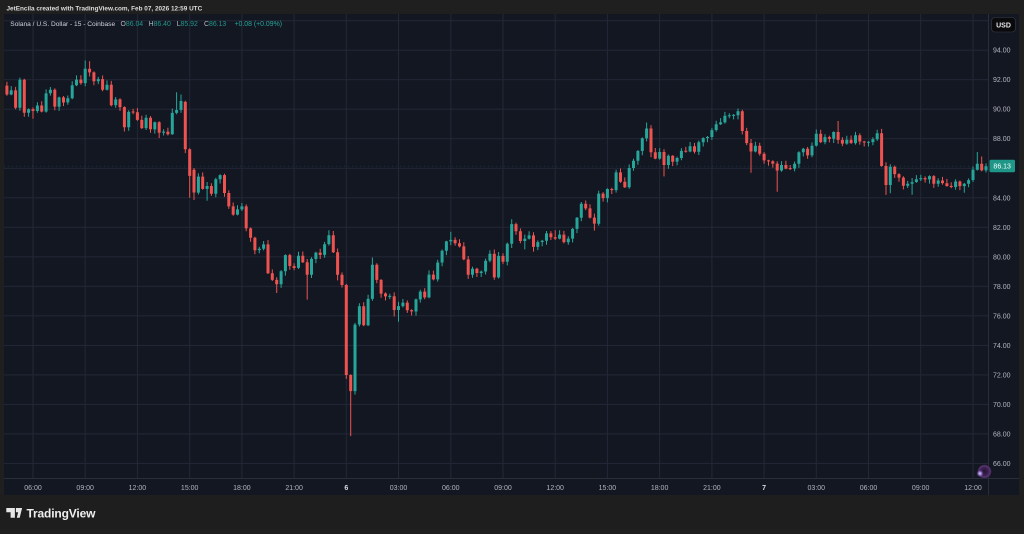 The height and width of the screenshot is (534, 1024). What do you see at coordinates (1002, 375) in the screenshot?
I see `svg-text: 72.00` at bounding box center [1002, 375].